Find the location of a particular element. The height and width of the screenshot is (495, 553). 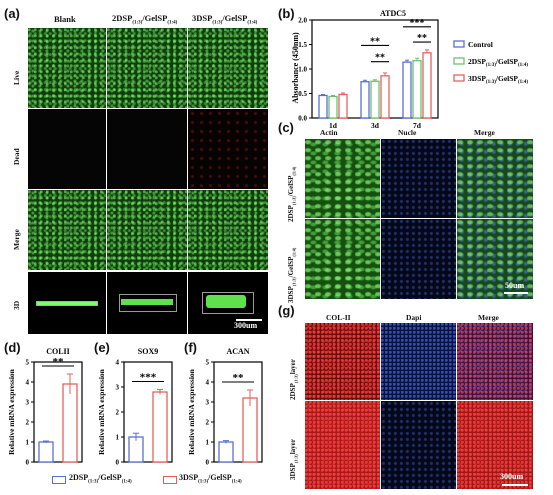

scalebar-a-label: 300um is located at coordinates (246, 325).